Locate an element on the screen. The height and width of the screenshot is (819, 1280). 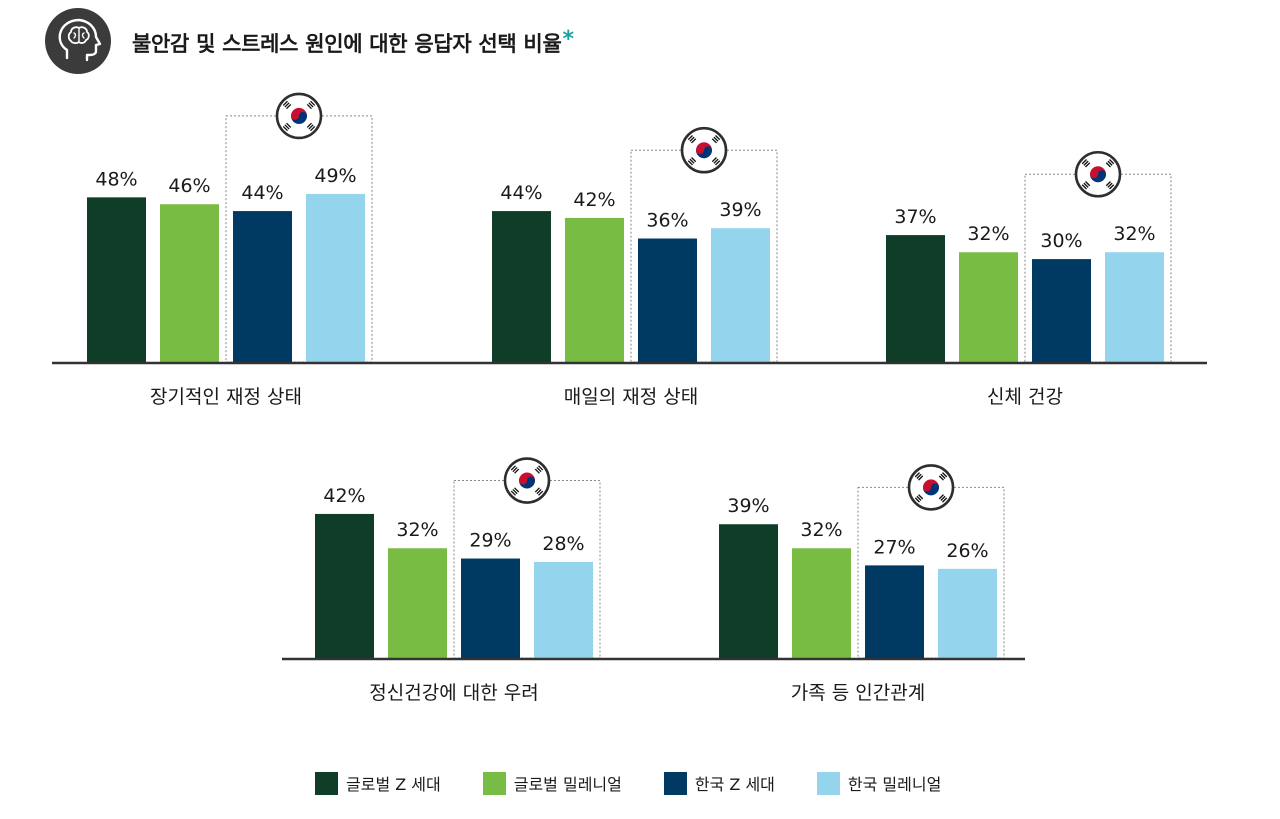
chart-legend: 글로벌 Z 세대 글로벌 밀레니얼 한국 Z 세대 한국 밀레니얼 is located at coordinates (649, 783).